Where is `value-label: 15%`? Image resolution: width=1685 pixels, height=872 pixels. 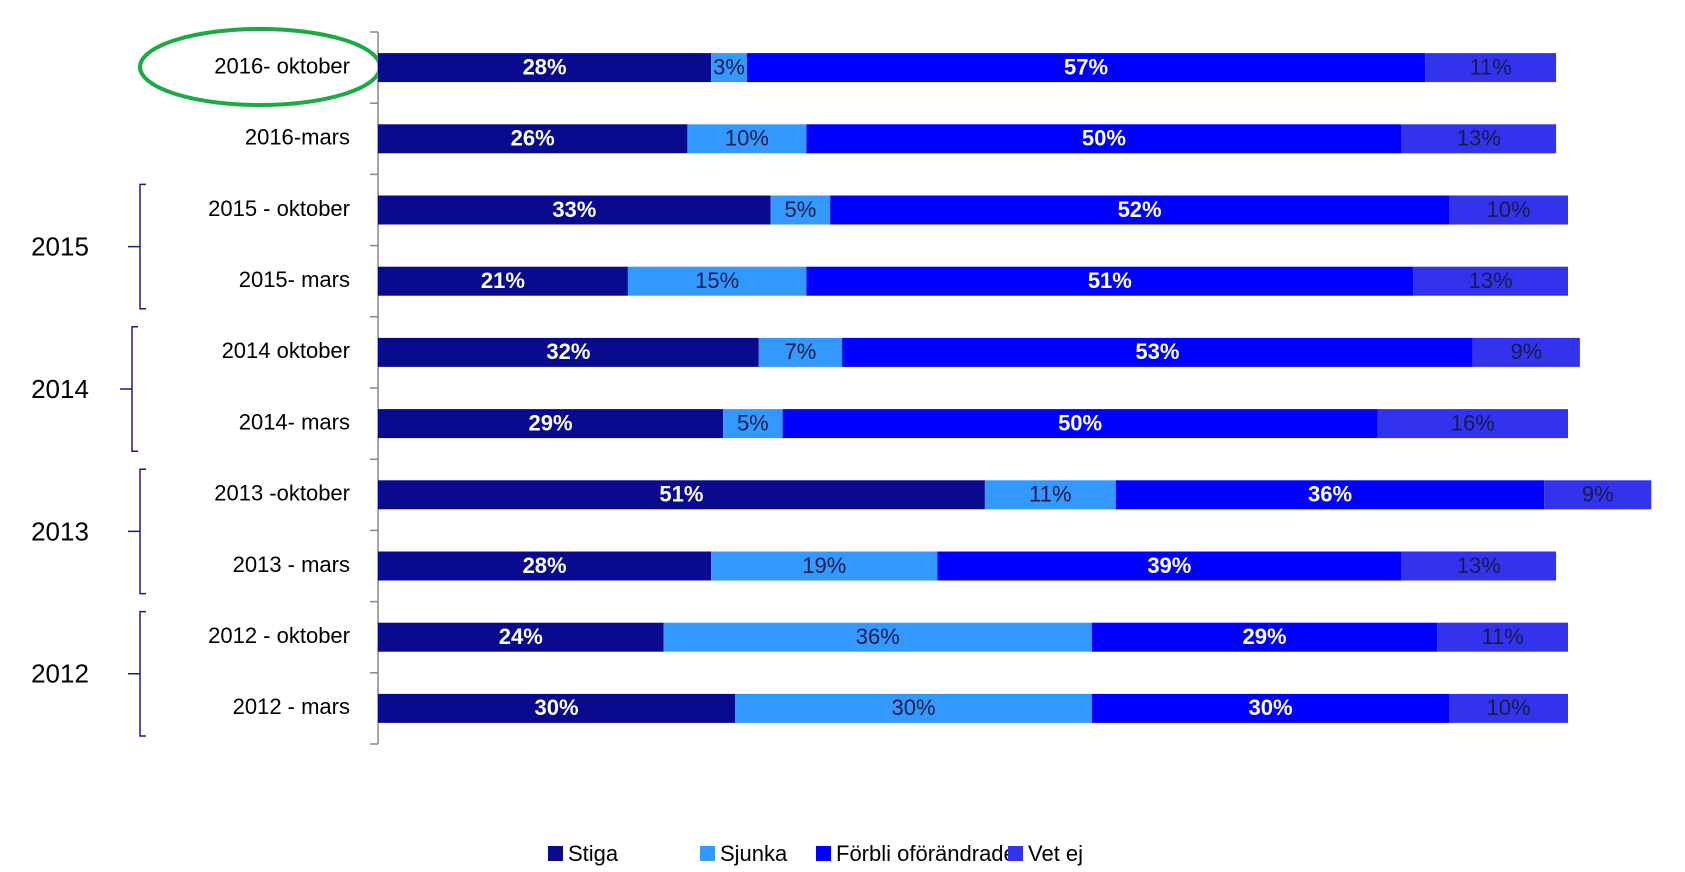
value-label: 15% is located at coordinates (717, 280).